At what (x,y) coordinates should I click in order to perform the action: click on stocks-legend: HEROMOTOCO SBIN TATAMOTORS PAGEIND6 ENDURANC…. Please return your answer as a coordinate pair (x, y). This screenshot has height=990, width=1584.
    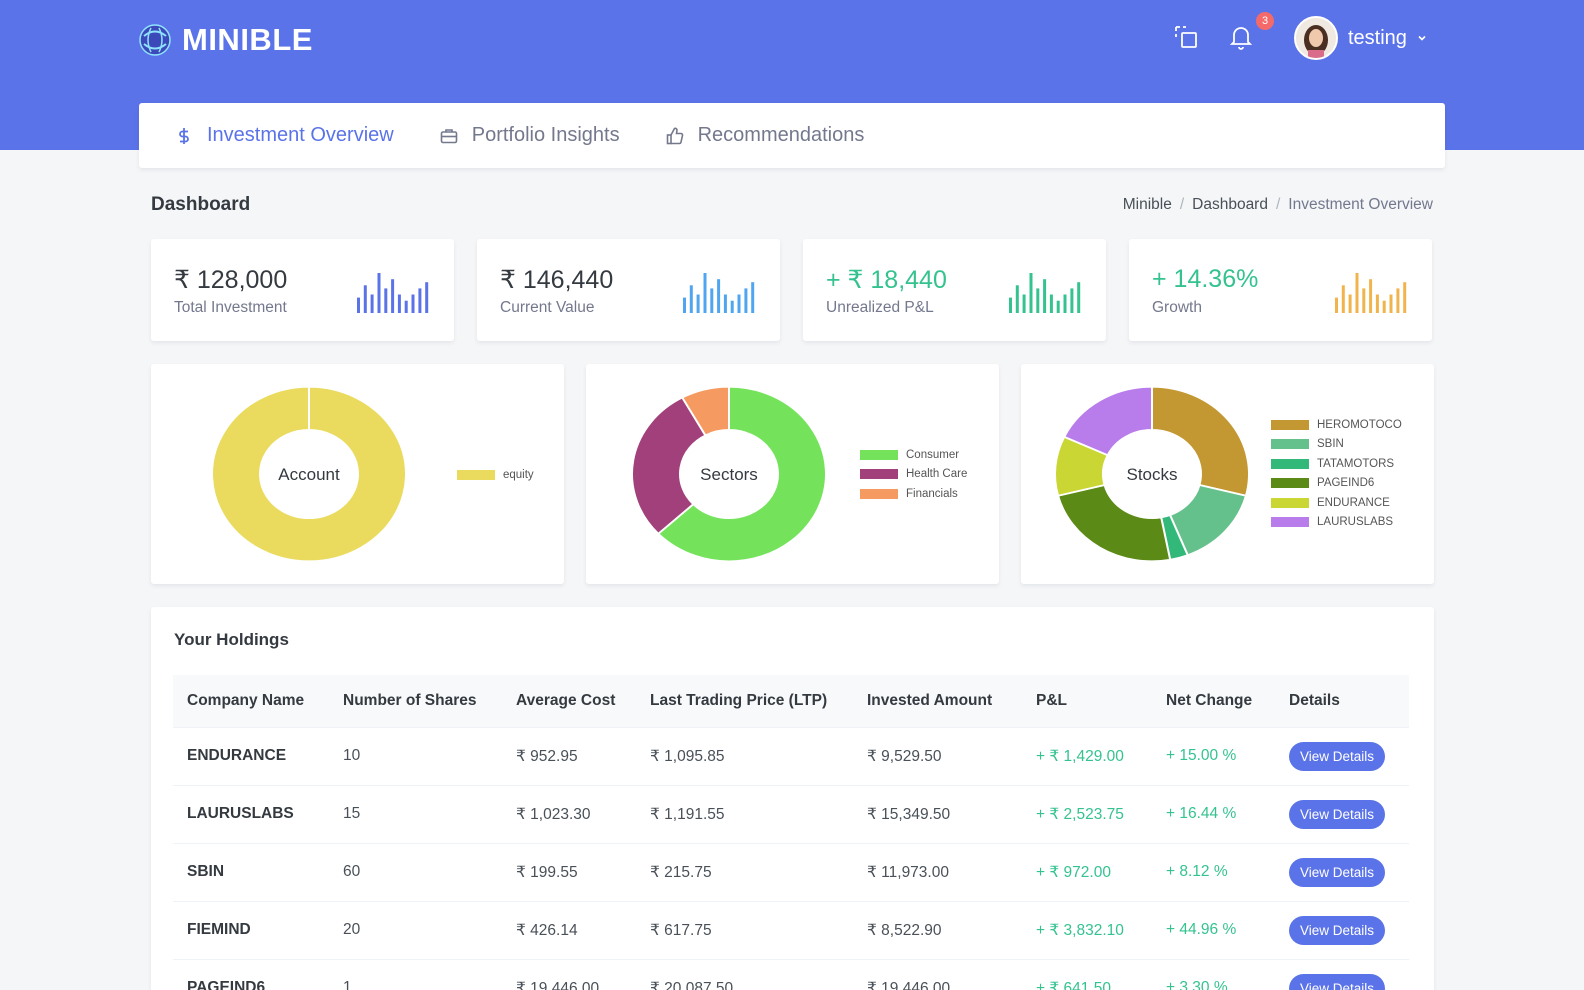
    Looking at the image, I should click on (1336, 473).